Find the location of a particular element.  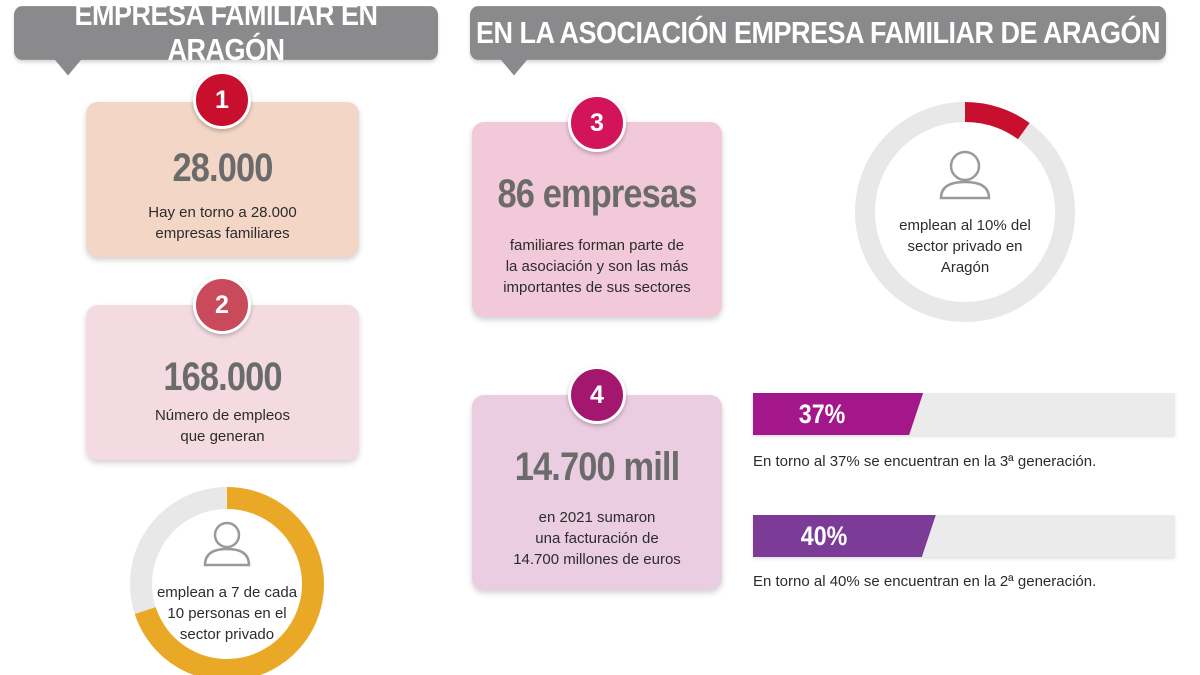

number-badge-3: 3 is located at coordinates (597, 123).